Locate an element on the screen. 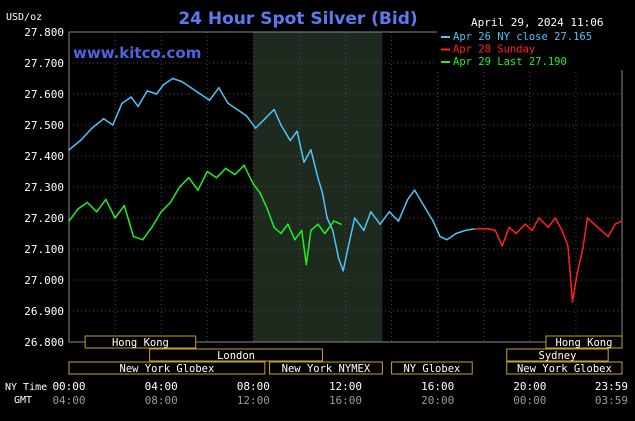 The height and width of the screenshot is (421, 635). x-tick-label-ny: 23:59 is located at coordinates (611, 386).